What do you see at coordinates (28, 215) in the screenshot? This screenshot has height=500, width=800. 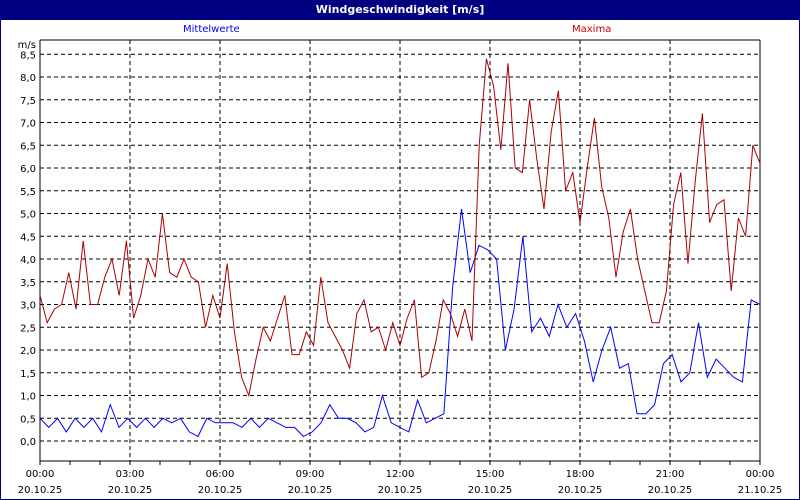 I see `y-tick-label: 5,0` at bounding box center [28, 215].